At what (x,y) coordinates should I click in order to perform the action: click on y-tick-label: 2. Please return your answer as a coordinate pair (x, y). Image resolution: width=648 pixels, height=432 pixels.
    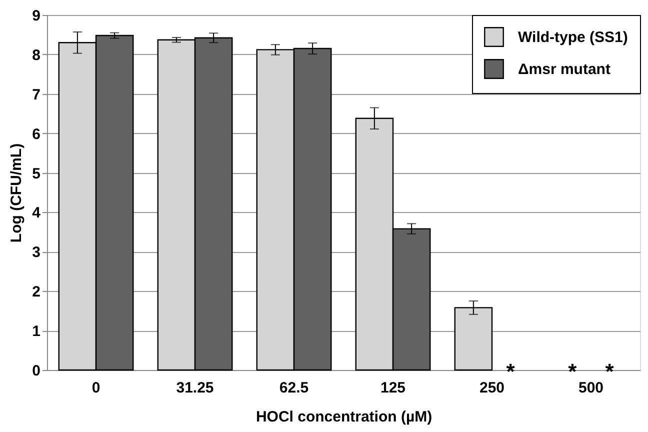
    Looking at the image, I should click on (36, 292).